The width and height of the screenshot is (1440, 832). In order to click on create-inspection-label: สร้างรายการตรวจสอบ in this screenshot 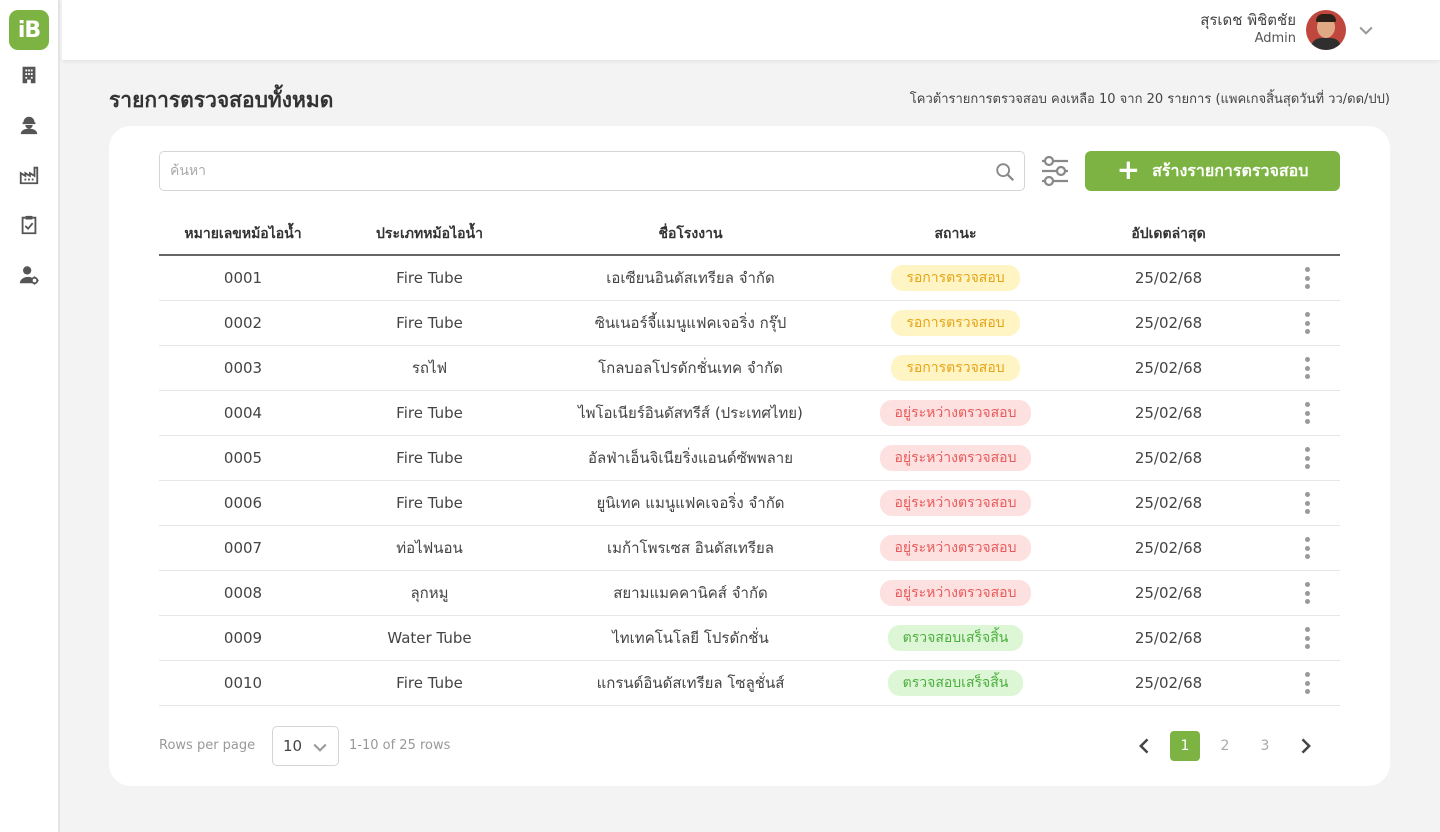, I will do `click(1230, 170)`.